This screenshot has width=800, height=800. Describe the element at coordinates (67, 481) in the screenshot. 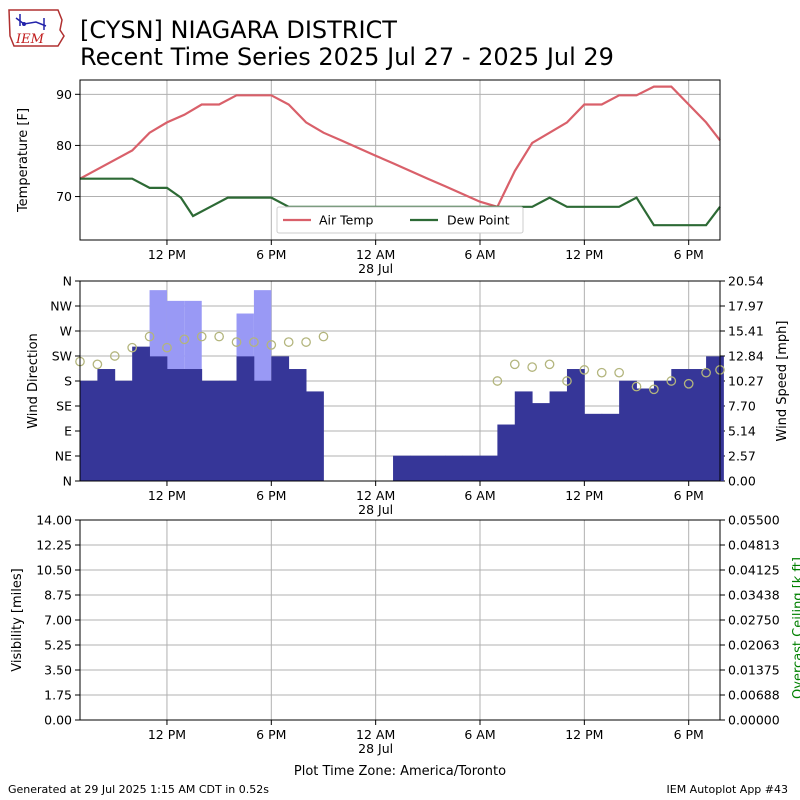

I see `wind-direction-tick-label: N` at that location.